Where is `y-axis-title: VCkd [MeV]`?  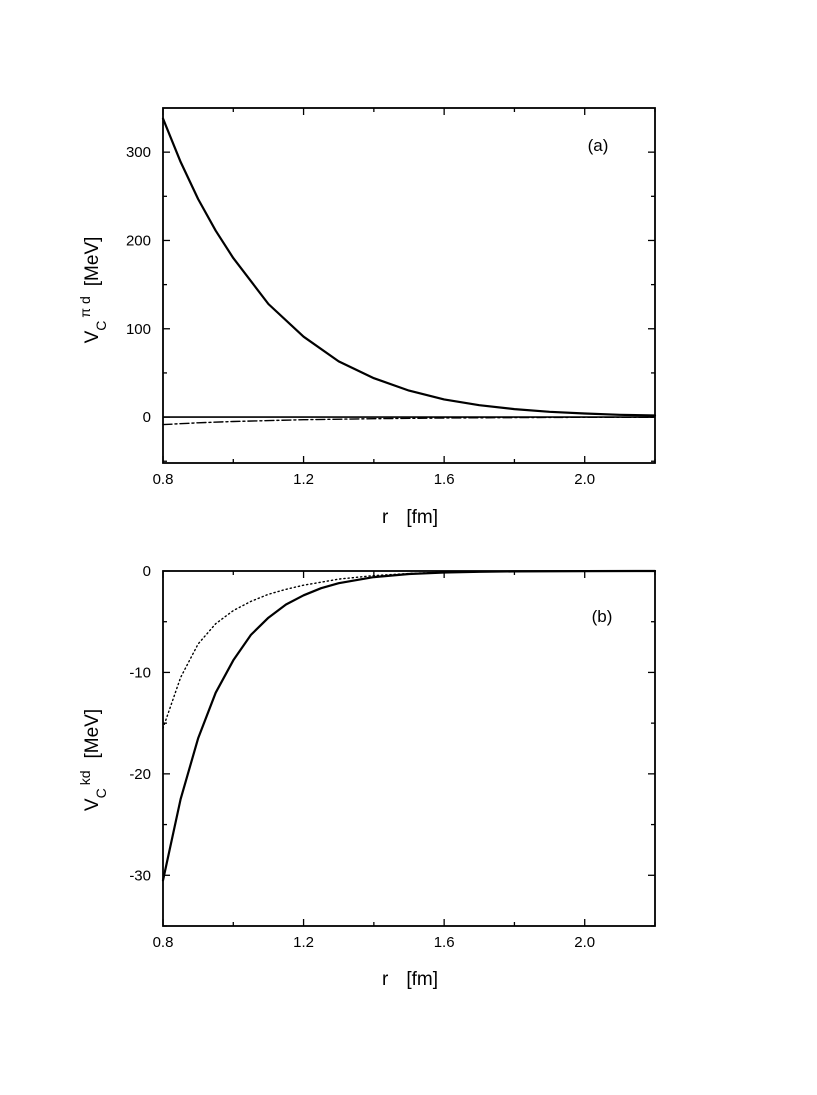 y-axis-title: VCkd [MeV] is located at coordinates (93, 760).